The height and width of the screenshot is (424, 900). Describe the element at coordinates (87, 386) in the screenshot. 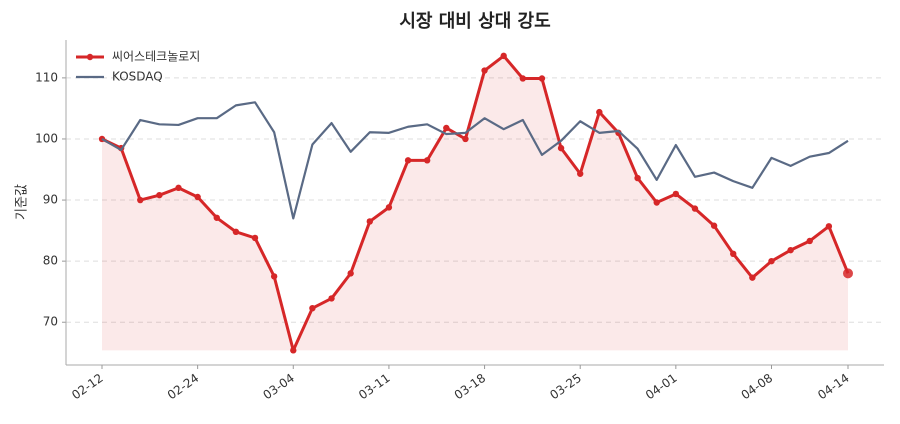

I see `x-tick-label: 02-12` at that location.